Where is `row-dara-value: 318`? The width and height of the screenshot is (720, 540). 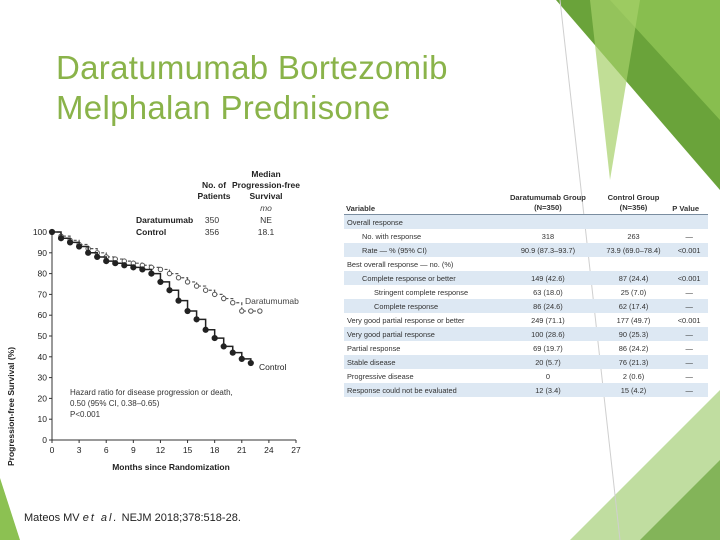
row-dara-value: 318 is located at coordinates (548, 236).